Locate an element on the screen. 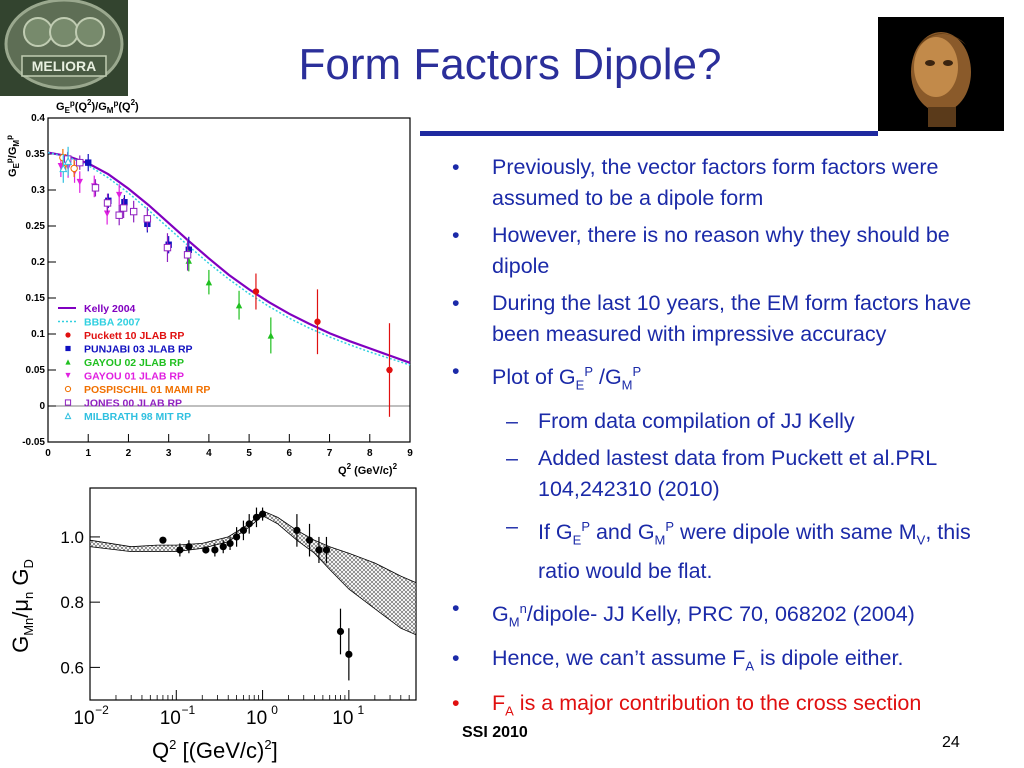  model-curve is located at coordinates (229, 258).